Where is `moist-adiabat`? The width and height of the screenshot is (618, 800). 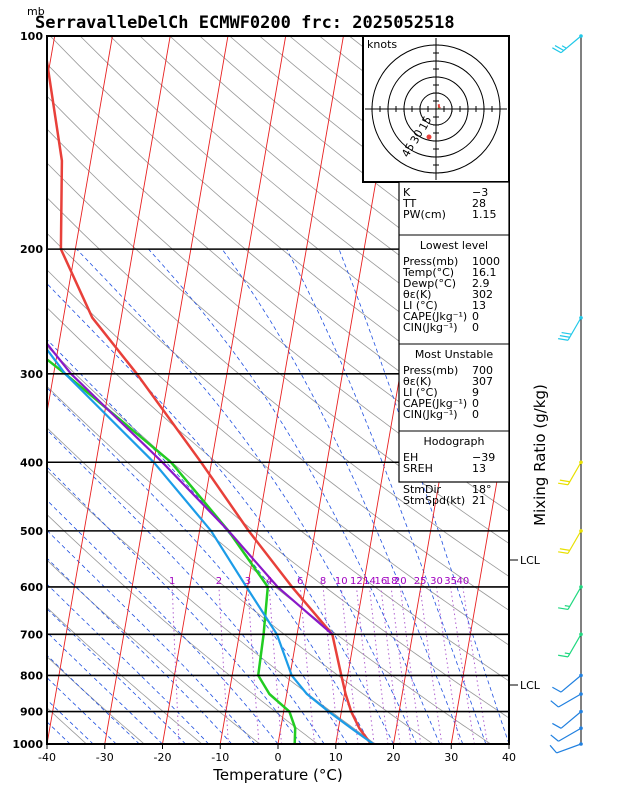
moist-adiabat is located at coordinates (174, 605).